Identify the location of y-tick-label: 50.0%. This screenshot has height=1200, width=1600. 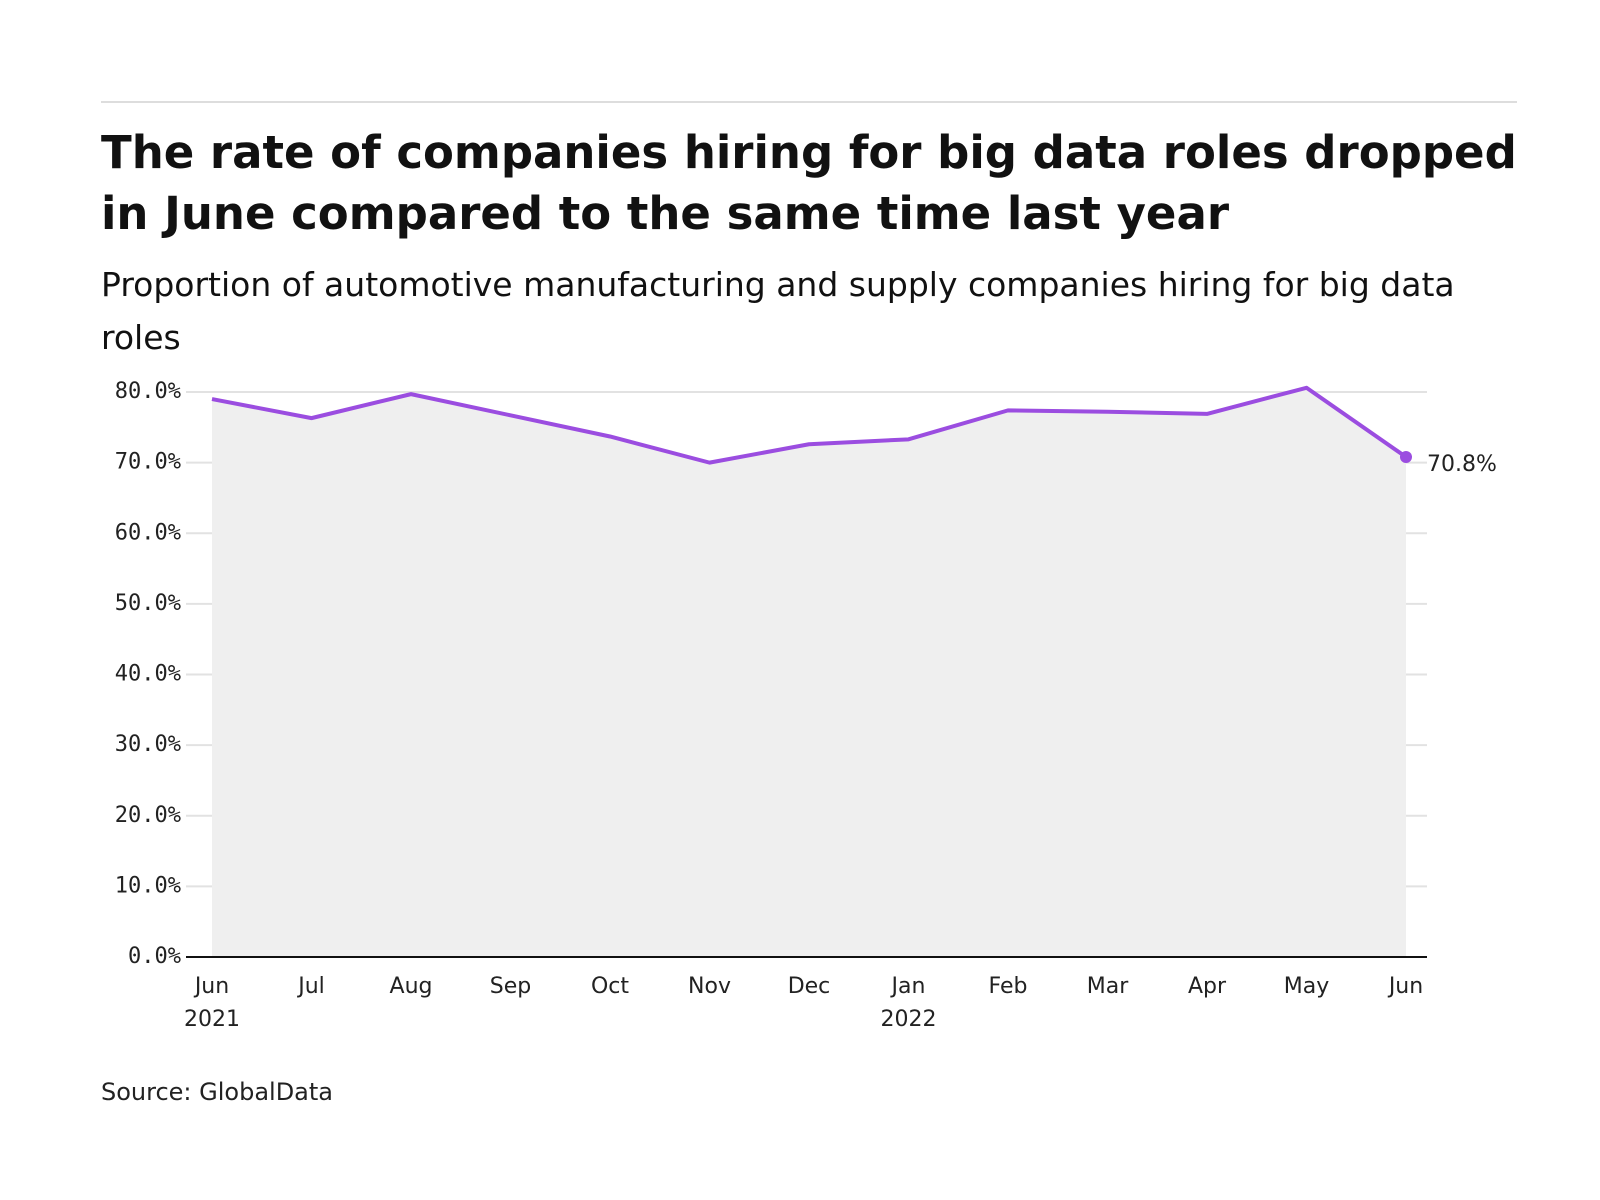
(148, 603).